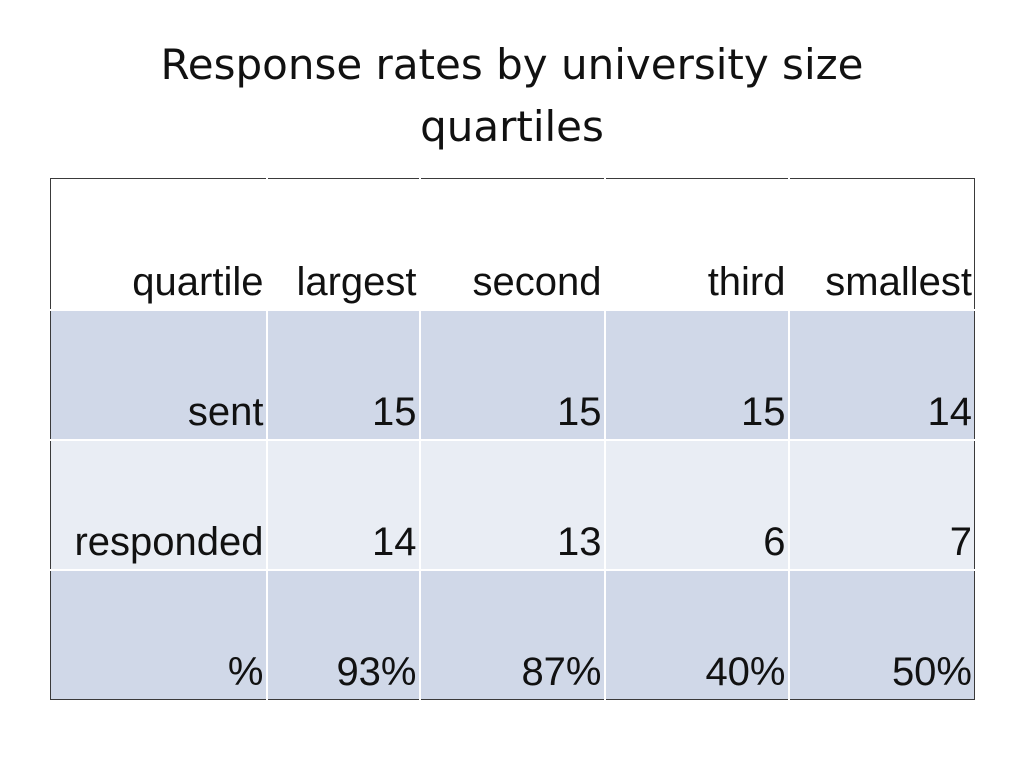  I want to click on header-cell-largest: largest, so click(343, 244).